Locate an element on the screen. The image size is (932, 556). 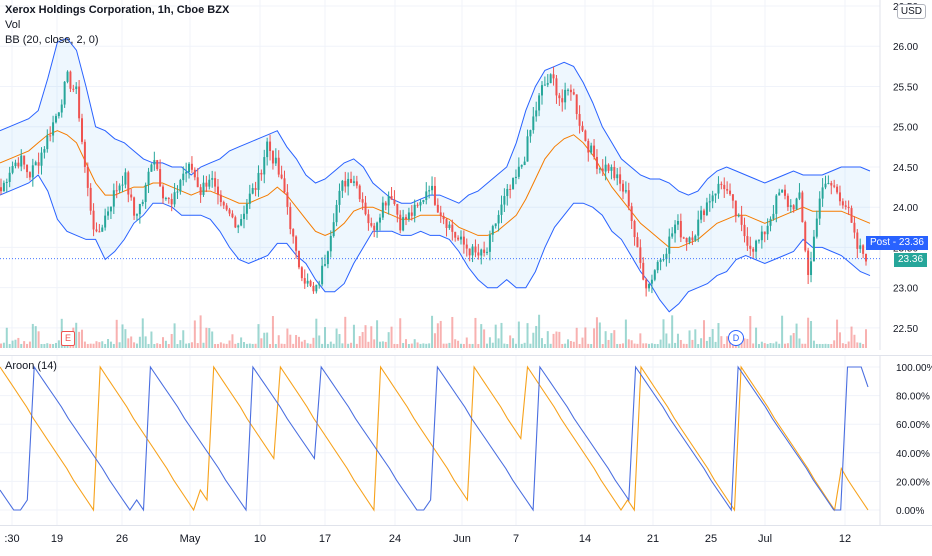
time-axis: :30 19 26 May 10 17 24 Jun 7 14 21 25 Jul 12 is located at coordinates (466, 538).